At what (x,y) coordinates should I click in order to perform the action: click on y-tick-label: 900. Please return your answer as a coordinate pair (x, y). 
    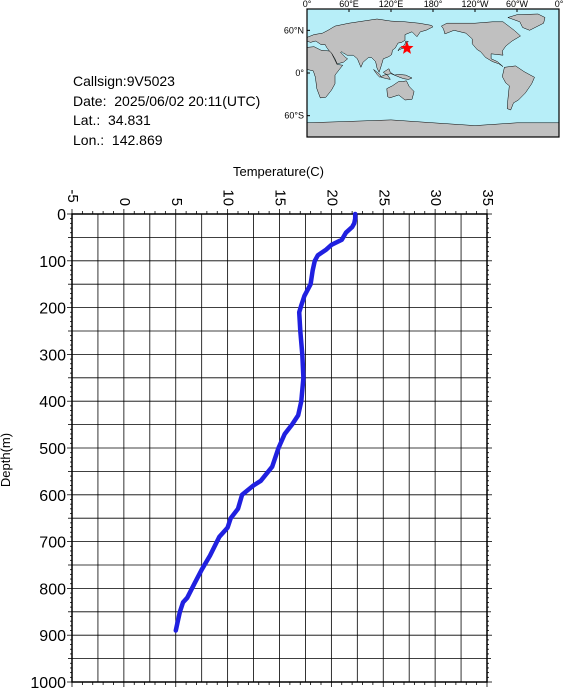
    Looking at the image, I should click on (52, 636).